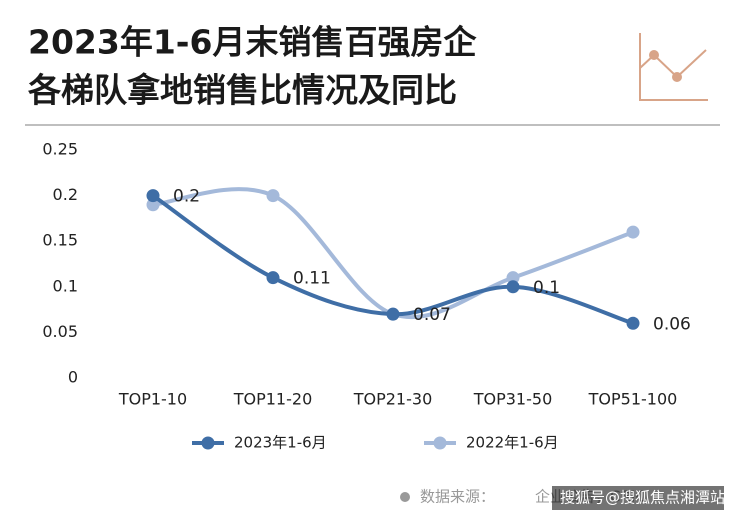  Describe the element at coordinates (393, 399) in the screenshot. I see `x-tick-label: TOP21-30` at that location.